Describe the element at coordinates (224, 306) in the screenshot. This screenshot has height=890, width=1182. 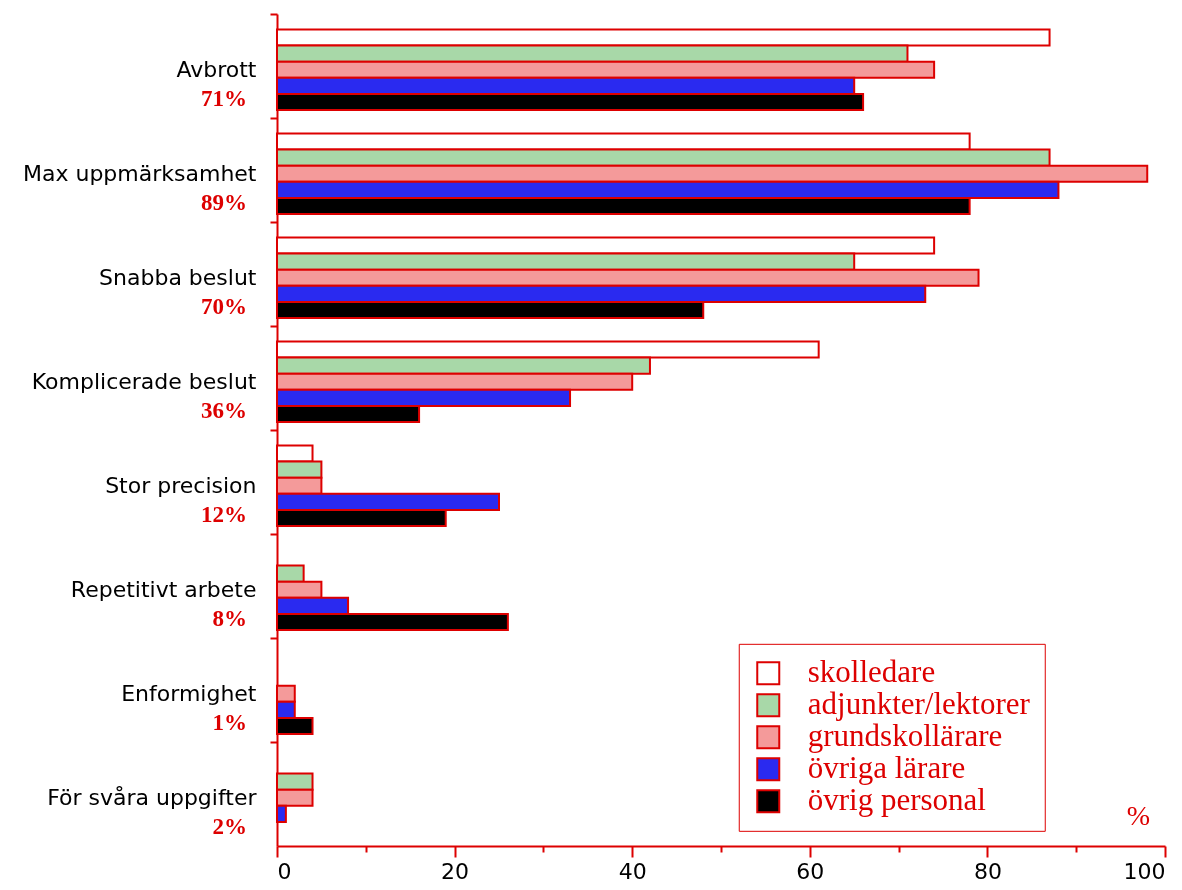
I see `text: 70%` at that location.